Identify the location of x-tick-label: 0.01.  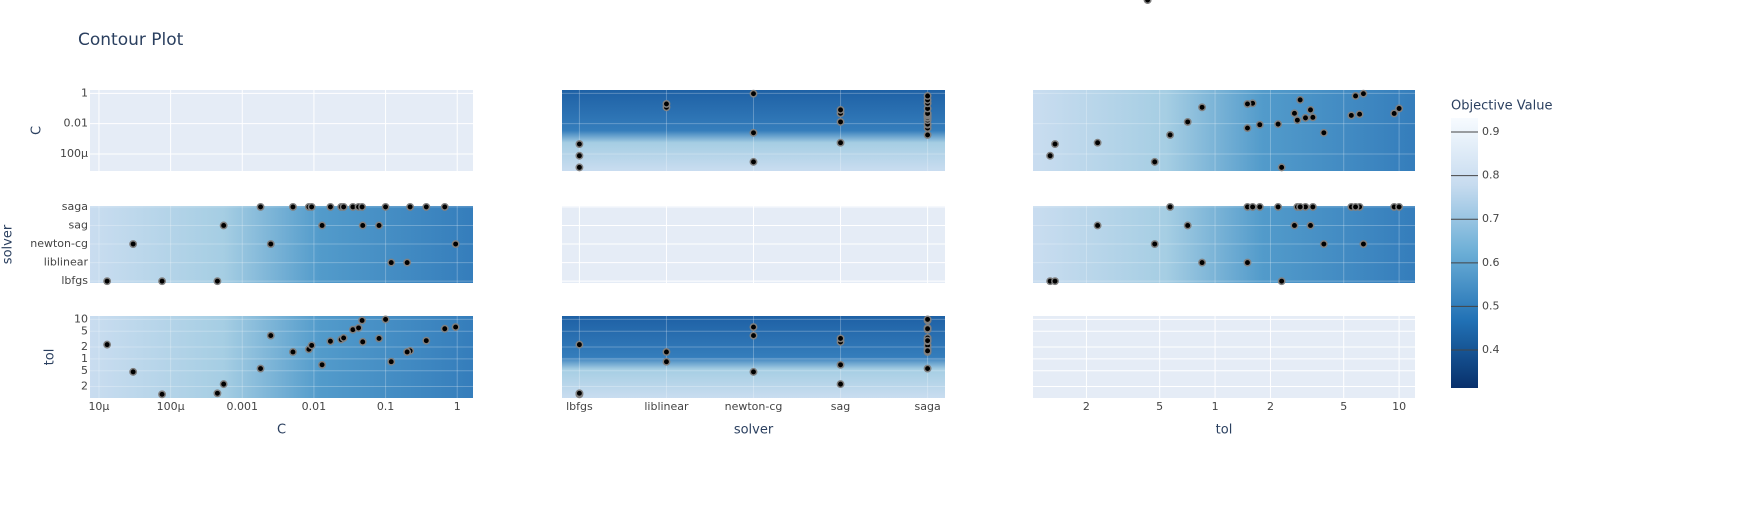
(314, 406).